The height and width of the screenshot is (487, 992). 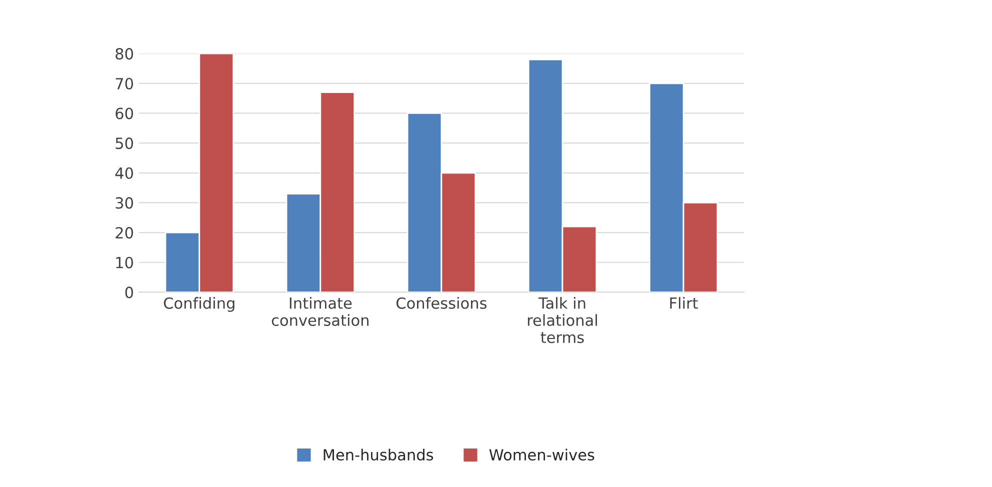 What do you see at coordinates (684, 303) in the screenshot?
I see `x-tick-label: Flirt` at bounding box center [684, 303].